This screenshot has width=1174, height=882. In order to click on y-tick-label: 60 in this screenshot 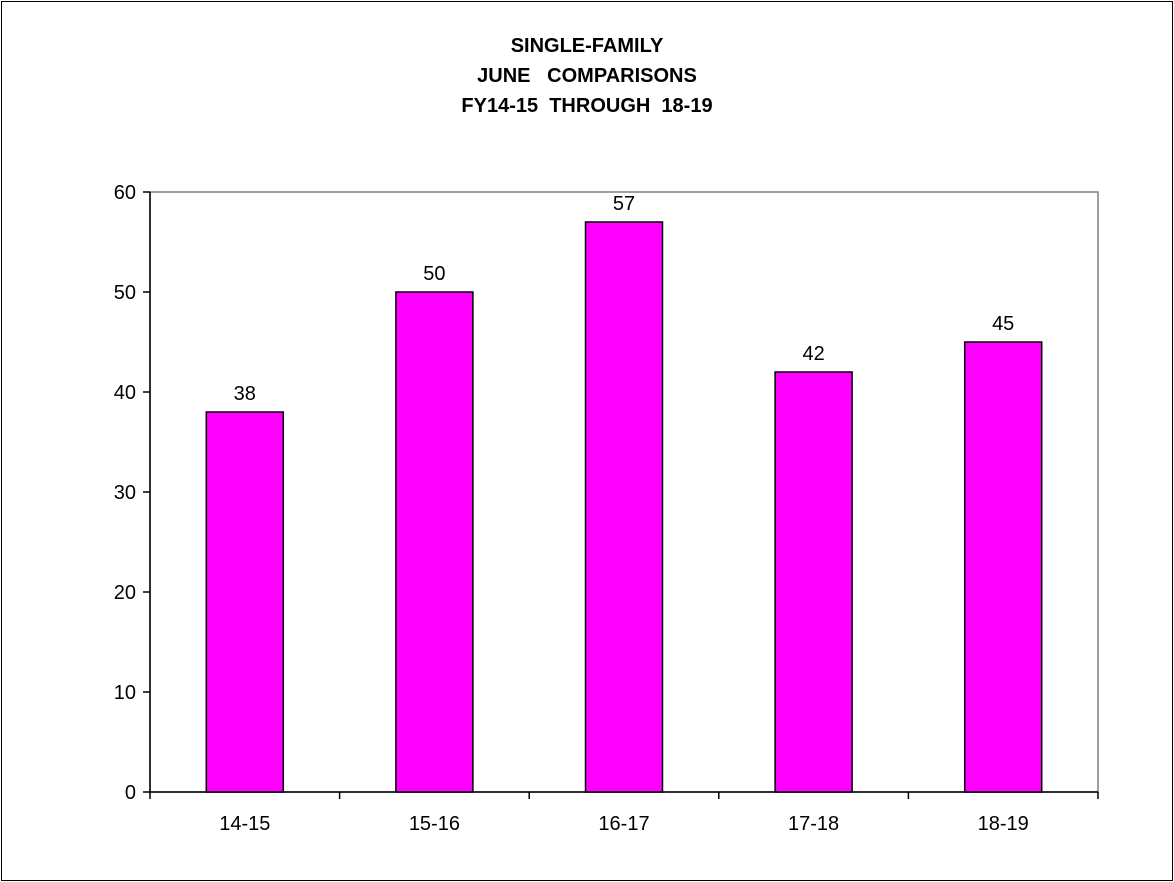, I will do `click(125, 193)`.